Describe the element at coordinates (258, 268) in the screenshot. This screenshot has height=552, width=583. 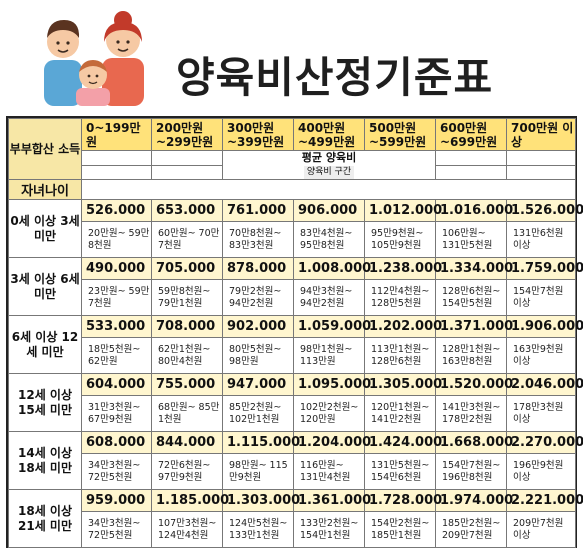
I see `average-support-value: 878.000` at that location.